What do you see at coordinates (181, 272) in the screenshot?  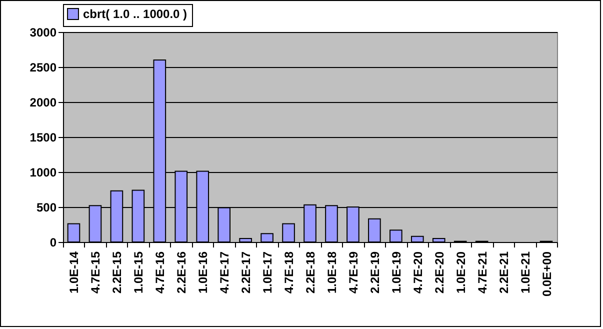 I see `x-tick-label: 2.2E-16` at bounding box center [181, 272].